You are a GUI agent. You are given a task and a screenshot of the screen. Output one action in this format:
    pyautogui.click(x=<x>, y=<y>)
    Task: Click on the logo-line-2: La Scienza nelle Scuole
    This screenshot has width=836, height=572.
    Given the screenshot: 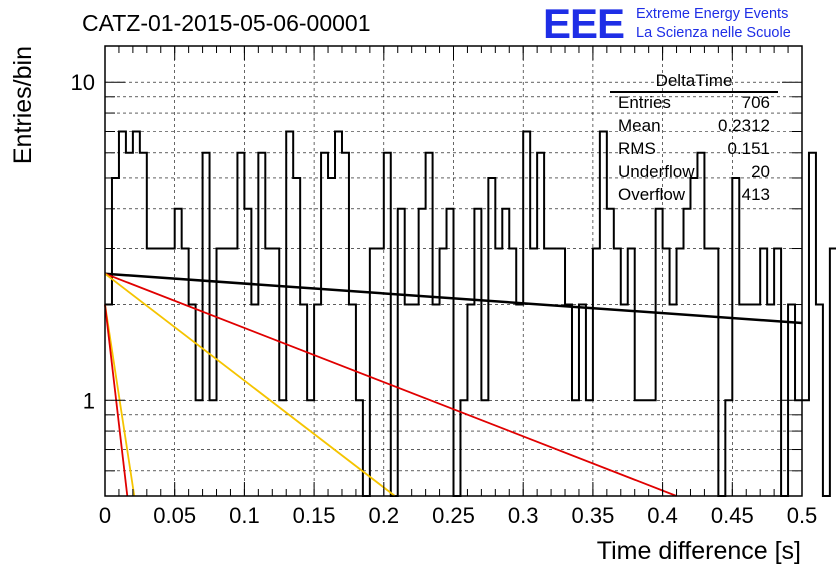 What is the action you would take?
    pyautogui.click(x=713, y=33)
    